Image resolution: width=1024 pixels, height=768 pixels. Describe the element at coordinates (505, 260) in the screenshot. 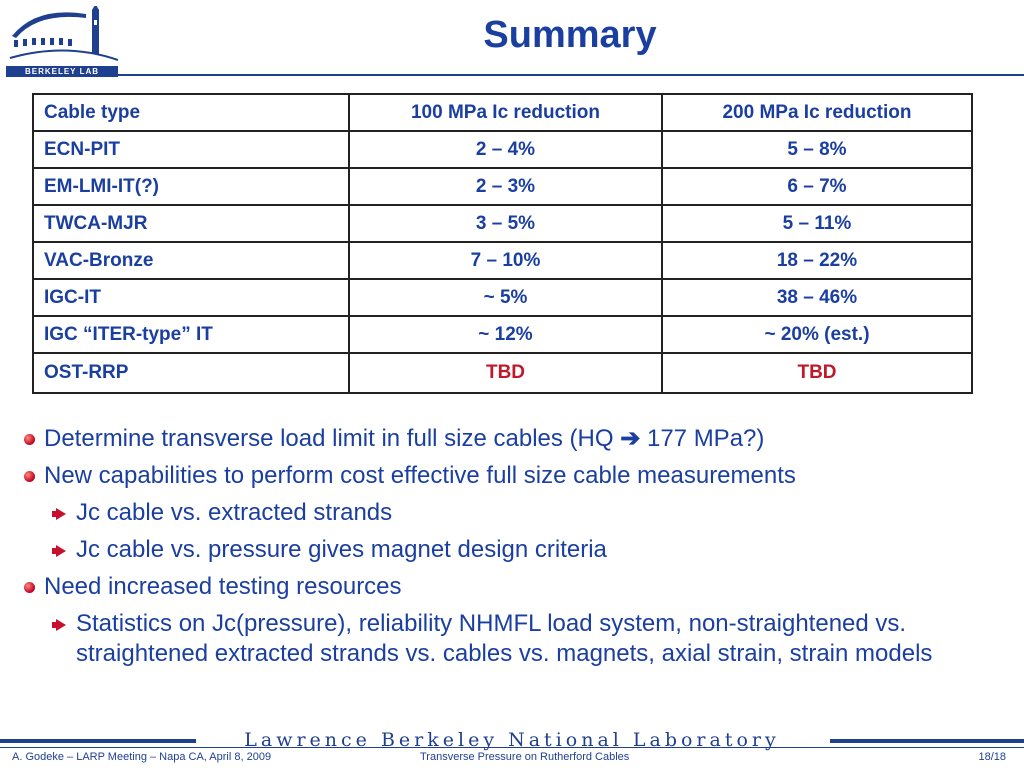

I see `reduction-100-cell: 7 – 10%` at that location.